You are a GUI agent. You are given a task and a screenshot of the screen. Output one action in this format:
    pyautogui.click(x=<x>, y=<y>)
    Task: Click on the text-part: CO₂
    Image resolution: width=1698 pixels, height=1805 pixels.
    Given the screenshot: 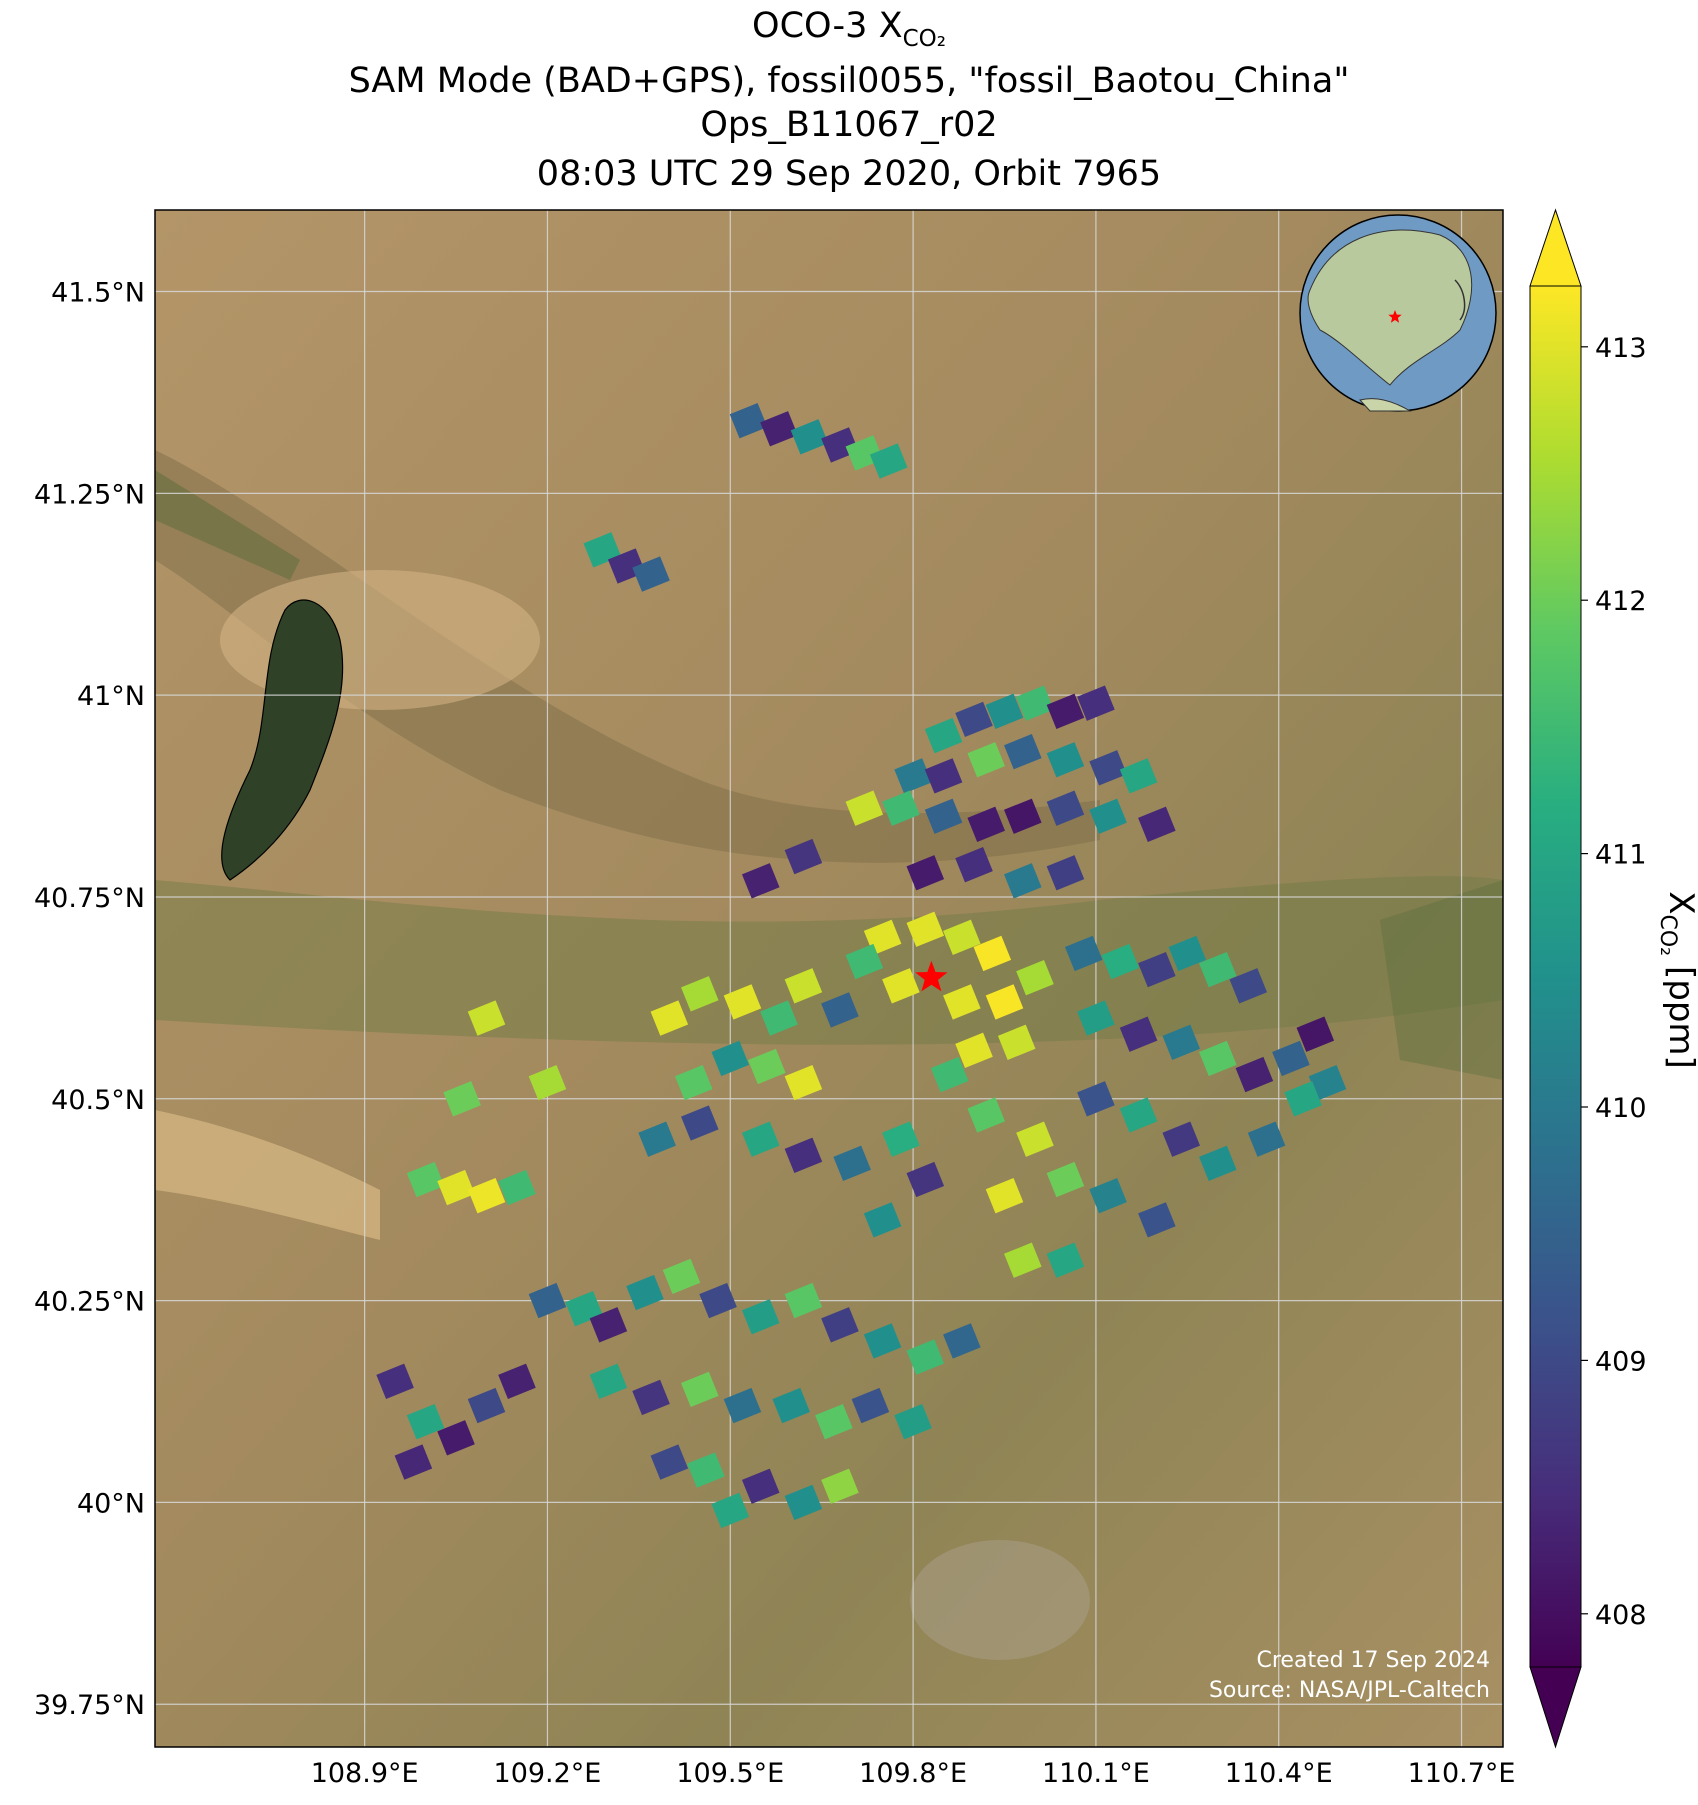 What is the action you would take?
    pyautogui.click(x=924, y=39)
    